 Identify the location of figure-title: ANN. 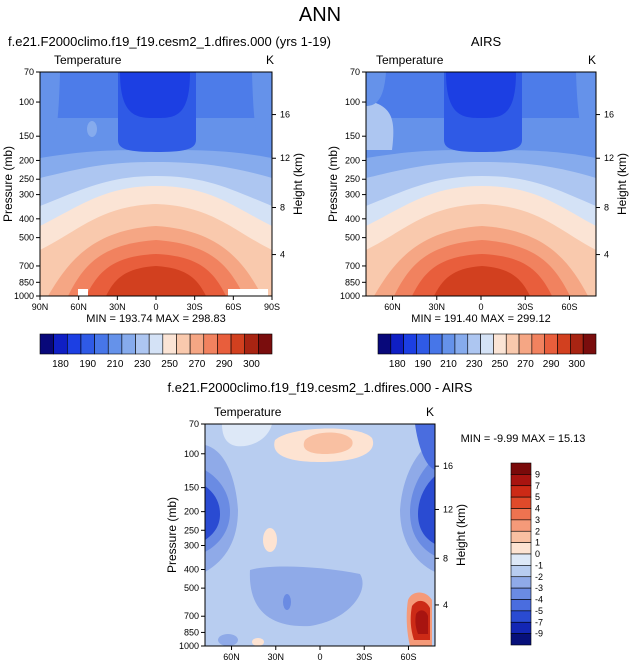
(320, 15).